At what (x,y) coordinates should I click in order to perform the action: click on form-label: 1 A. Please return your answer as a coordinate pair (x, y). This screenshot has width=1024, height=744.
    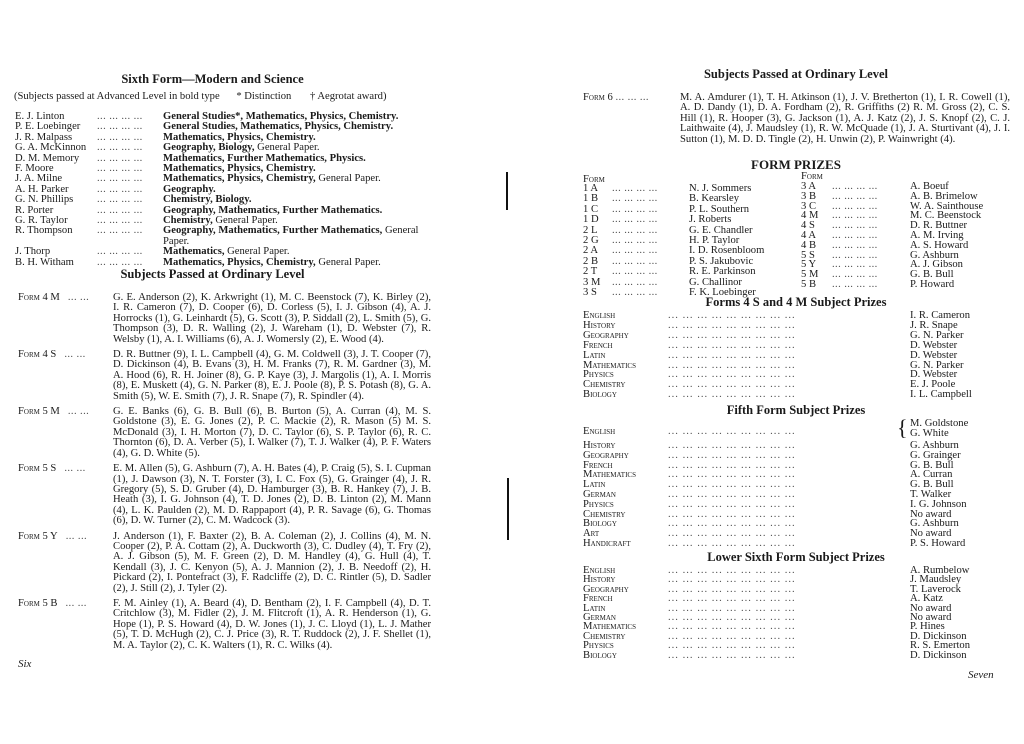
    Looking at the image, I should click on (591, 188).